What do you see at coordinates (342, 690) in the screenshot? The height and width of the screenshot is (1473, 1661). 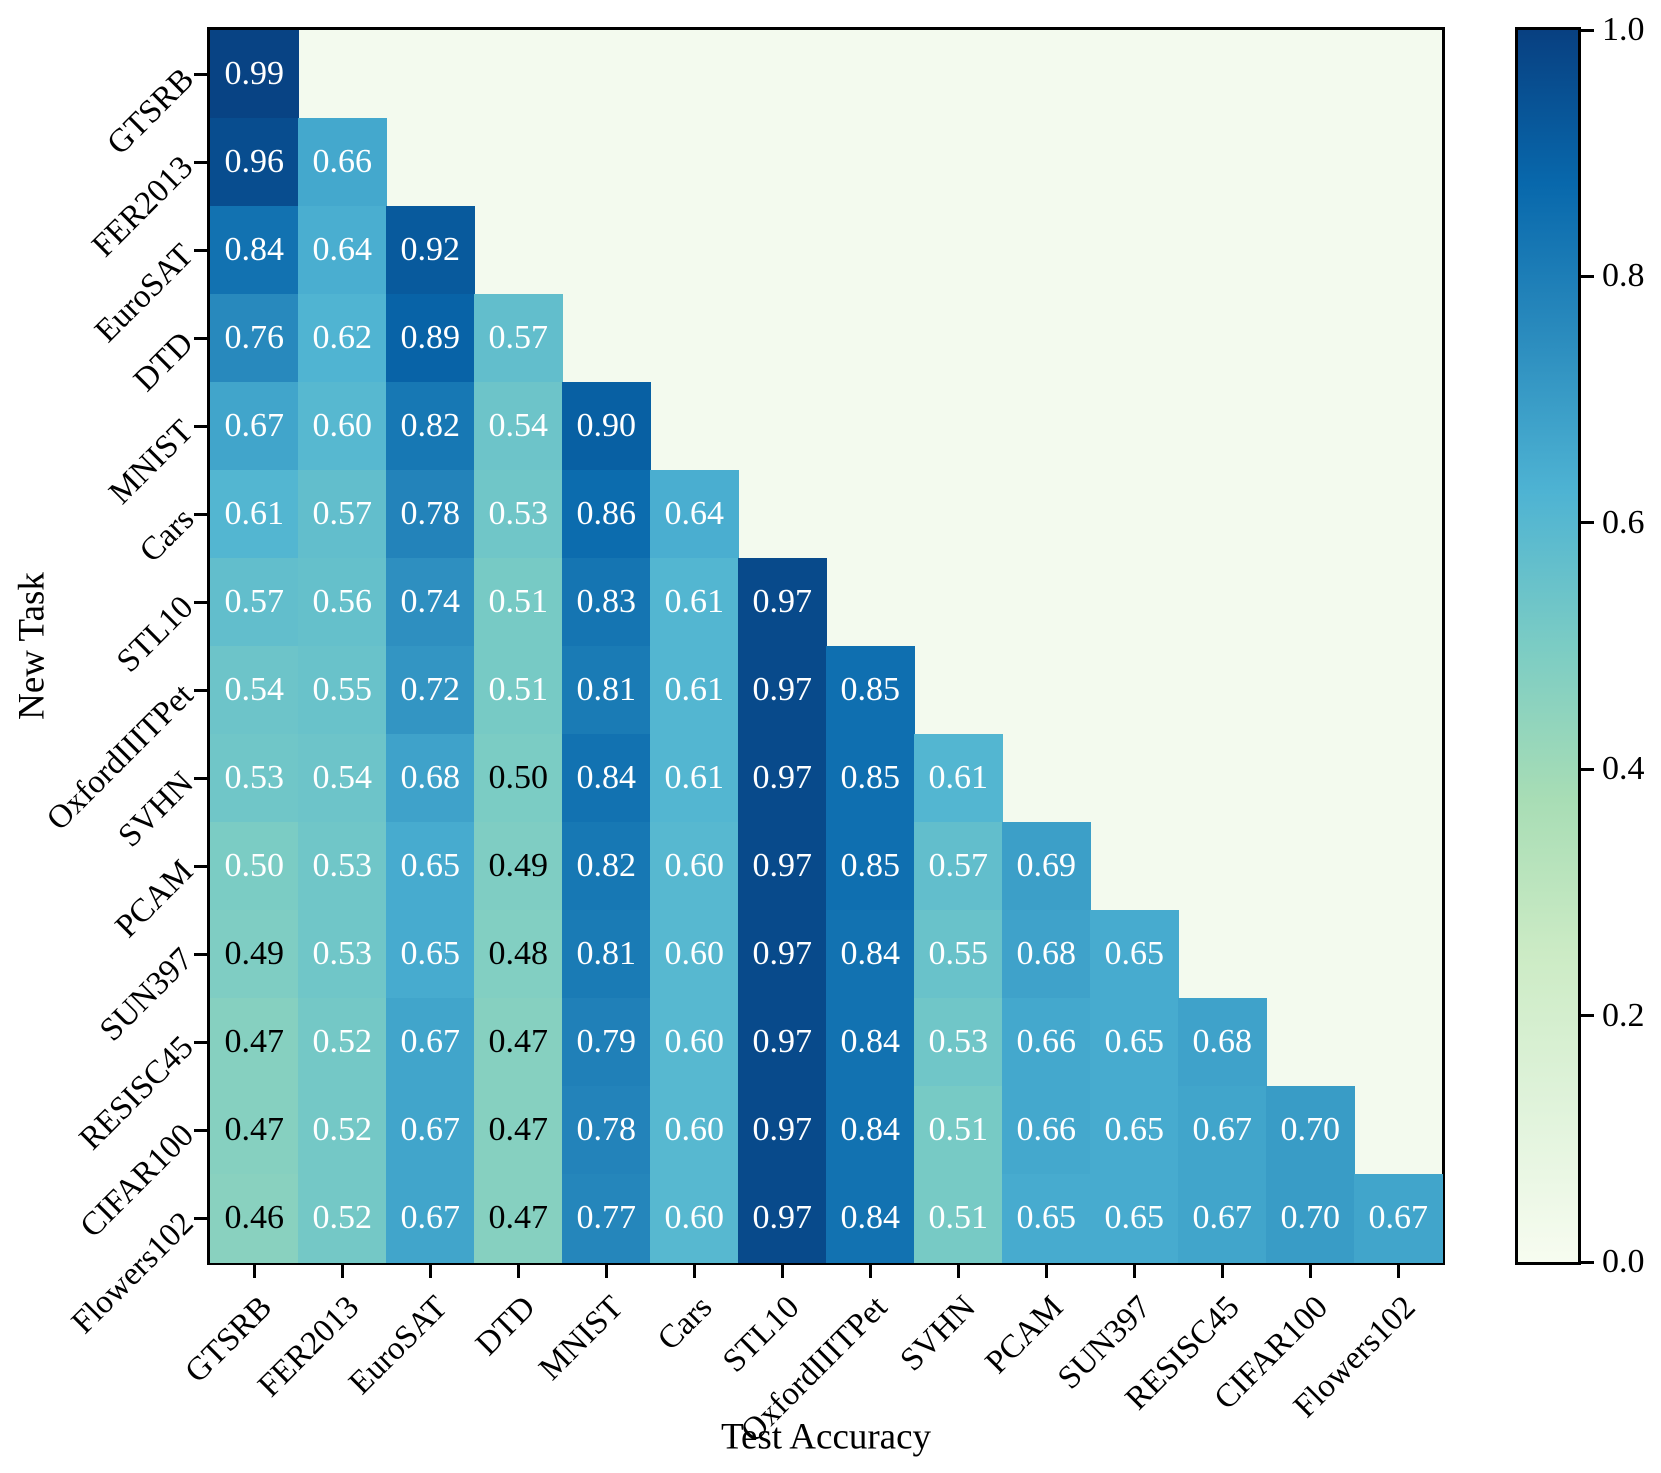 I see `heatmap-cell-OxfordIIITPet-FER2013: 0.55` at bounding box center [342, 690].